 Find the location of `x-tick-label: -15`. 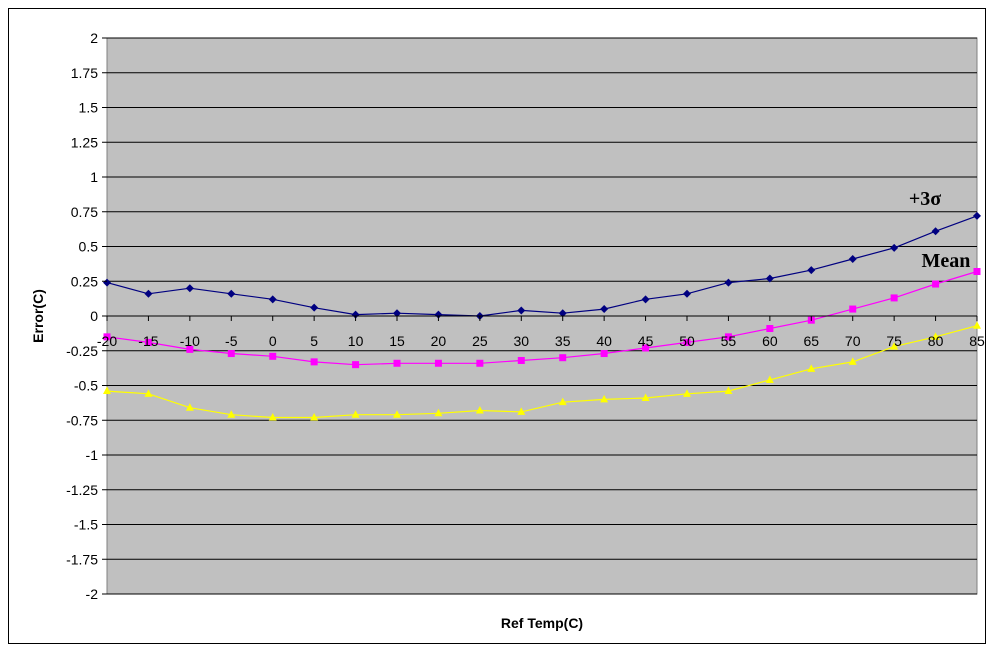

x-tick-label: -15 is located at coordinates (148, 341).